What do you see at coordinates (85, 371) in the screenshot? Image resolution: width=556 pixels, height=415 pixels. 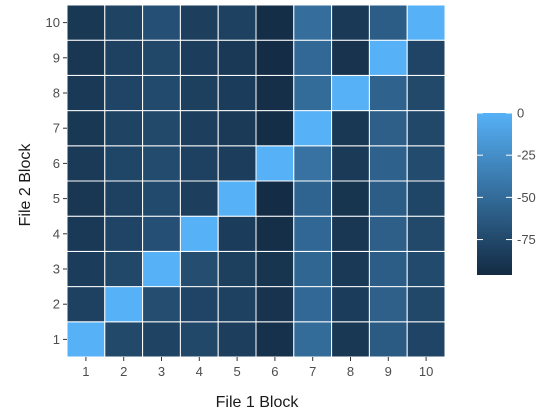 I see `x-tick-label: 1` at bounding box center [85, 371].